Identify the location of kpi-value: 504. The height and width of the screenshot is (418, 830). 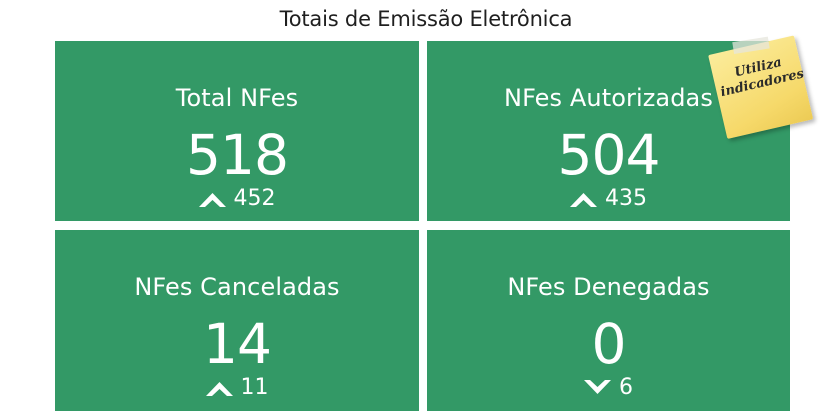
(609, 155).